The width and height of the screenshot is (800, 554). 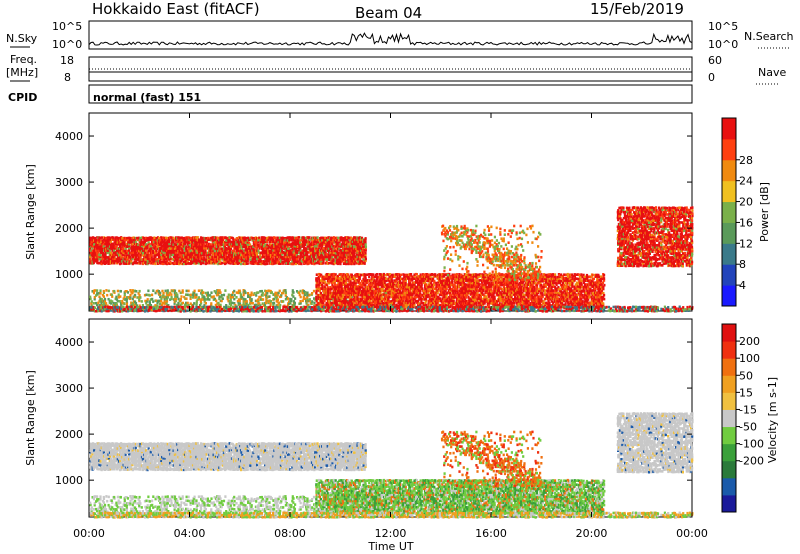 I want to click on date-title: 15/Feb/2019, so click(x=637, y=9).